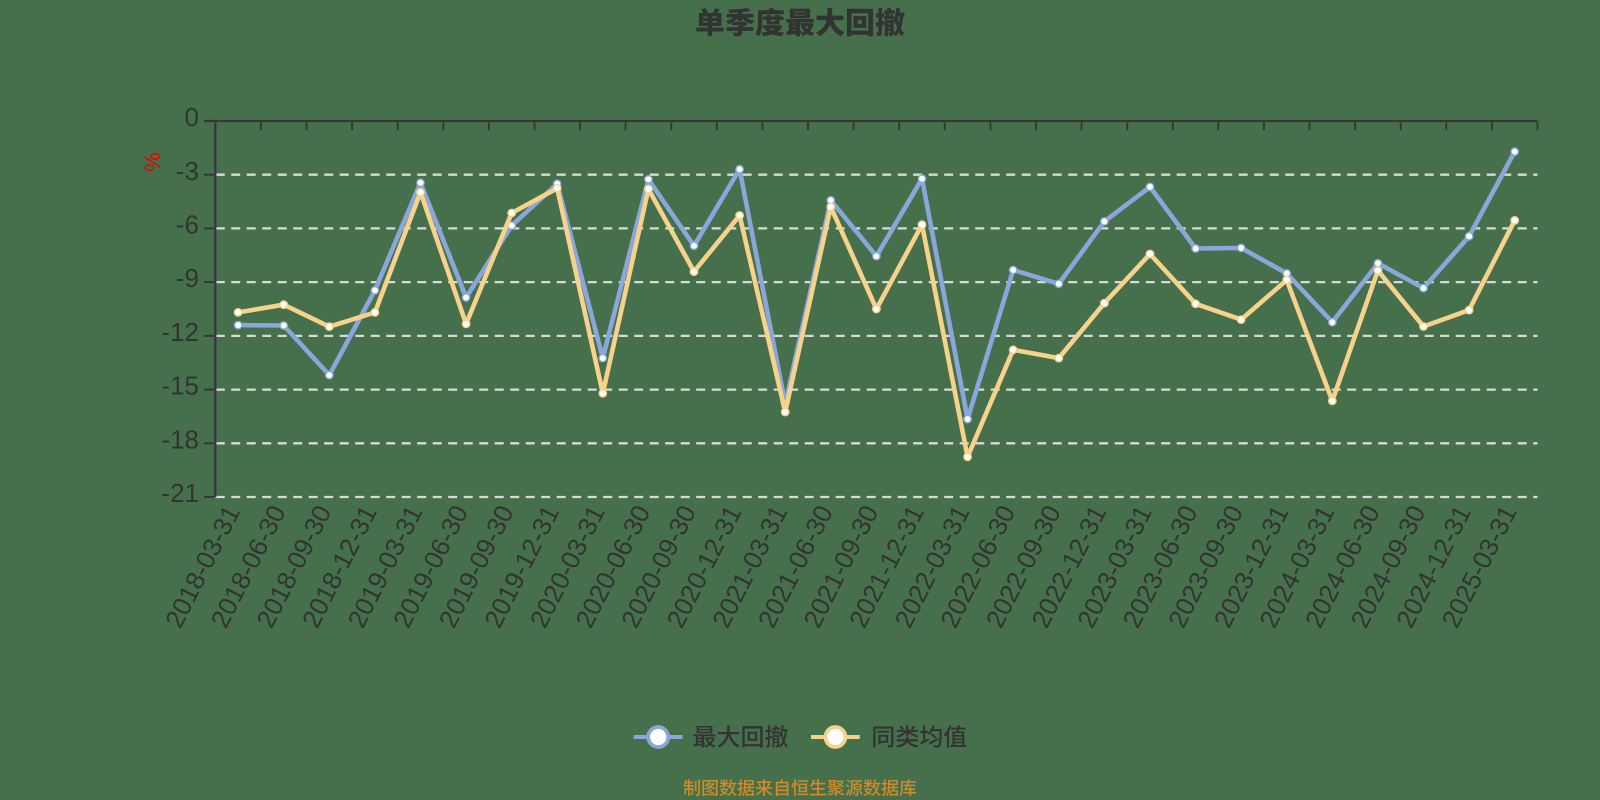  What do you see at coordinates (180, 386) in the screenshot?
I see `svg-text: -15` at bounding box center [180, 386].